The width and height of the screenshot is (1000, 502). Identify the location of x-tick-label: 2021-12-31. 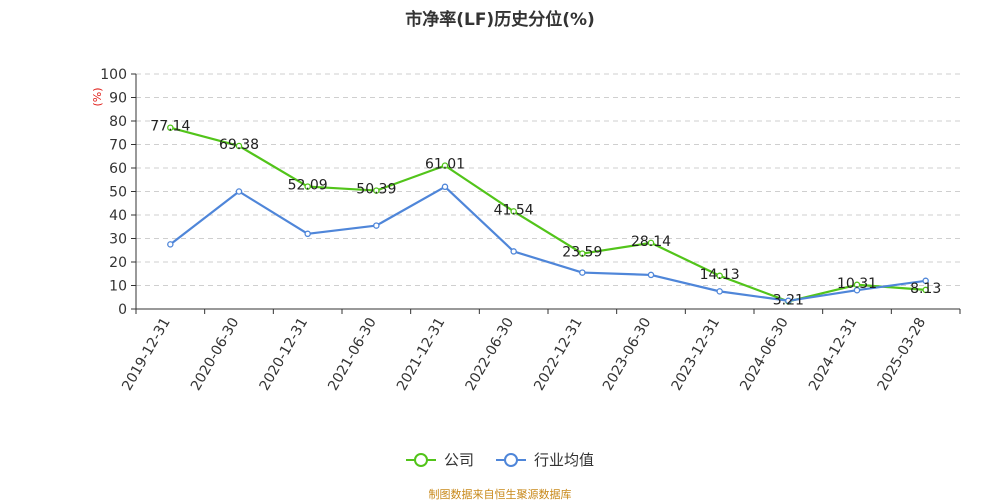
(421, 354).